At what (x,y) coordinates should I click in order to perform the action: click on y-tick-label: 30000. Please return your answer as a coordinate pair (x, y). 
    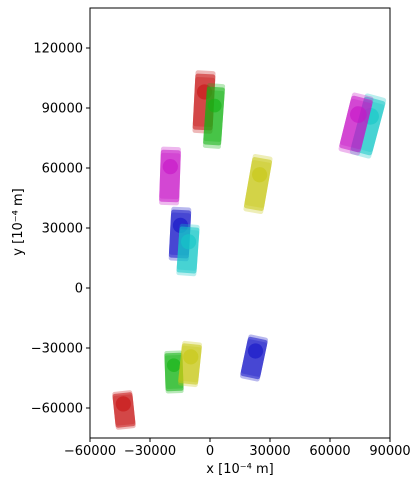
    Looking at the image, I should click on (62, 229).